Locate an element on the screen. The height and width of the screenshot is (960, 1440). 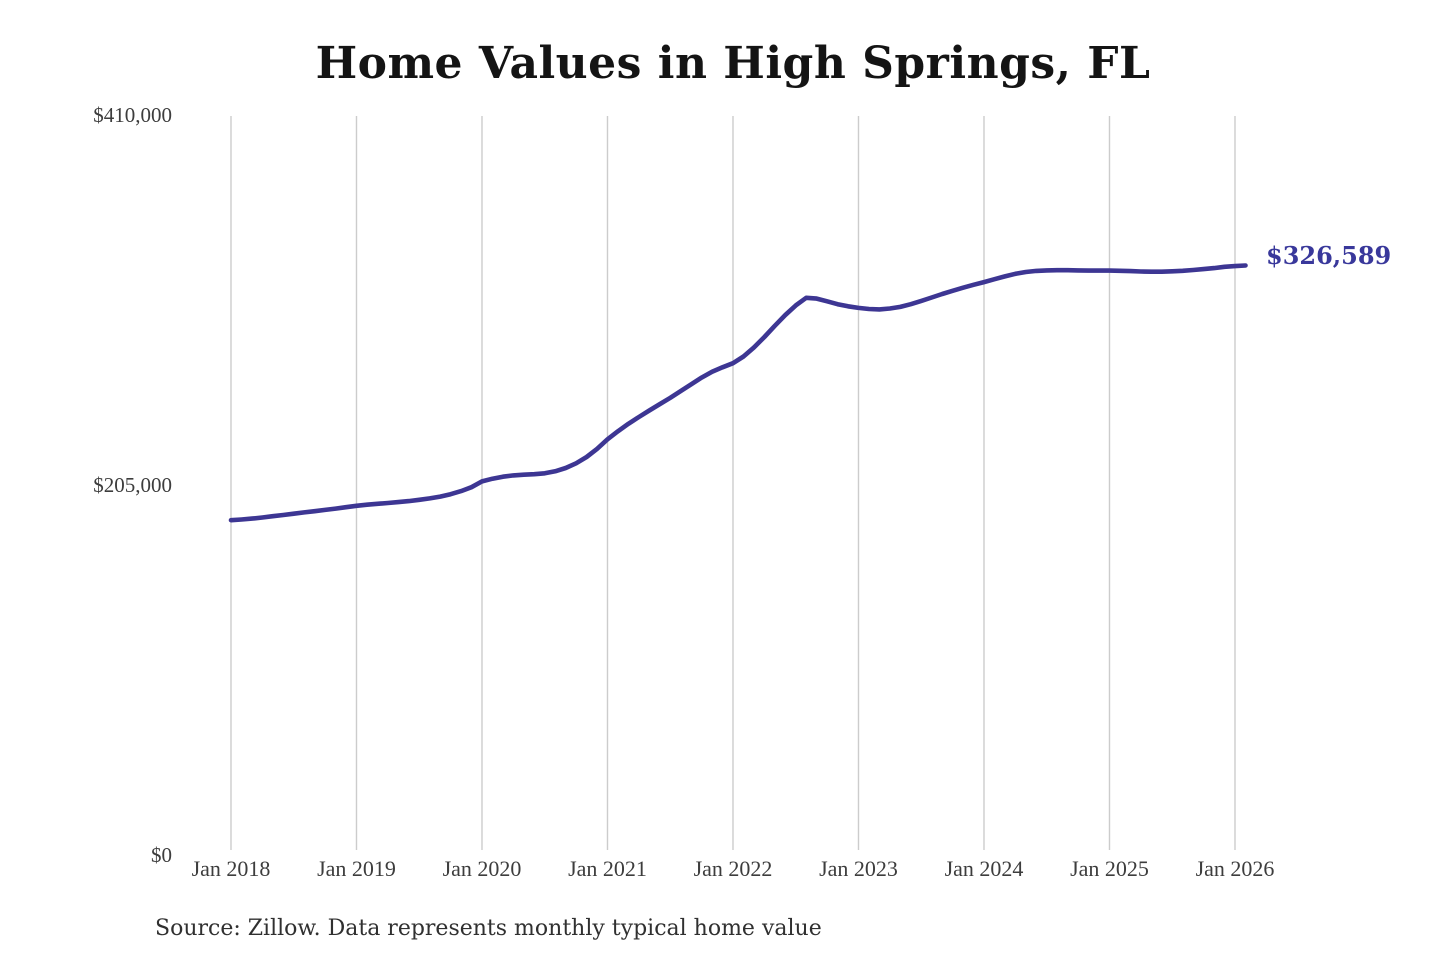
y-tick-label: $410,000 is located at coordinates (132, 115).